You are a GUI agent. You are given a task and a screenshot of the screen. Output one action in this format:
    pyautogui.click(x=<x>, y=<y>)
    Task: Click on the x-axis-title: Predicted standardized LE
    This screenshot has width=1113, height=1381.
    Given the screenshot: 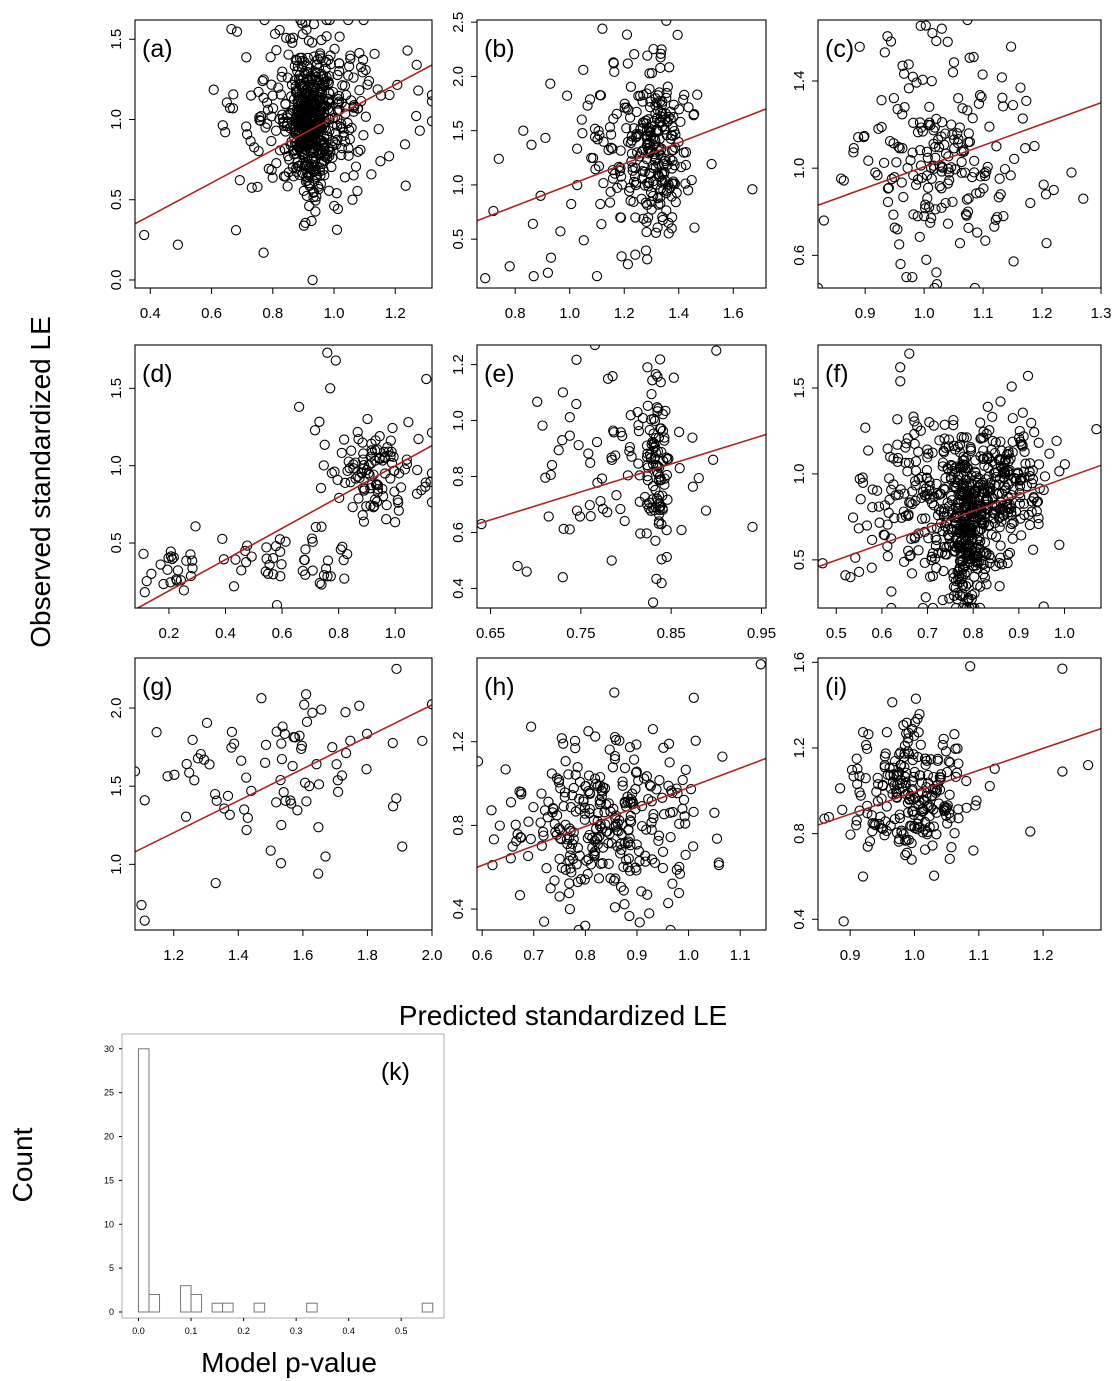 What is the action you would take?
    pyautogui.click(x=563, y=1015)
    